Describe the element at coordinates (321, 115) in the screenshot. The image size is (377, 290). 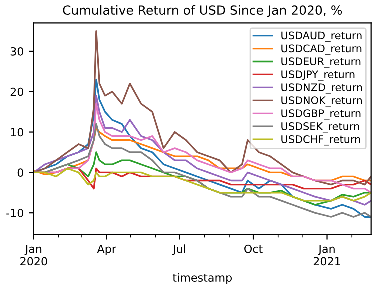
I see `legend-label: USDGBP_return` at that location.